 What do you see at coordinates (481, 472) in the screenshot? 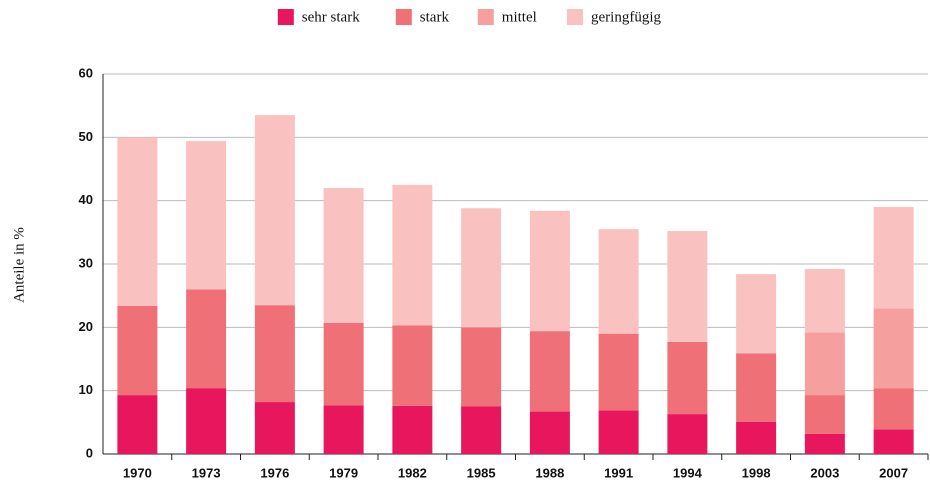
I see `x-tick-label: 1985` at bounding box center [481, 472].